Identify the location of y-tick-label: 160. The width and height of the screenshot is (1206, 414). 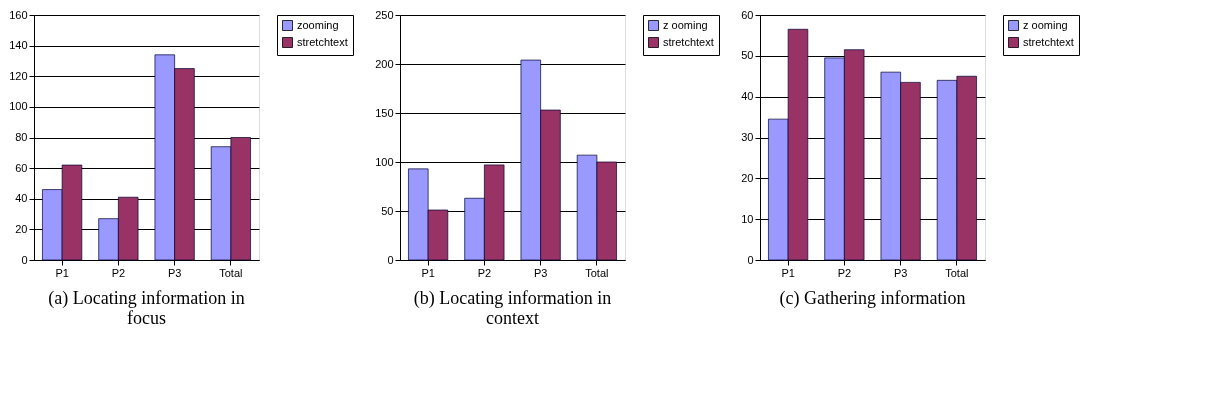
(18, 14).